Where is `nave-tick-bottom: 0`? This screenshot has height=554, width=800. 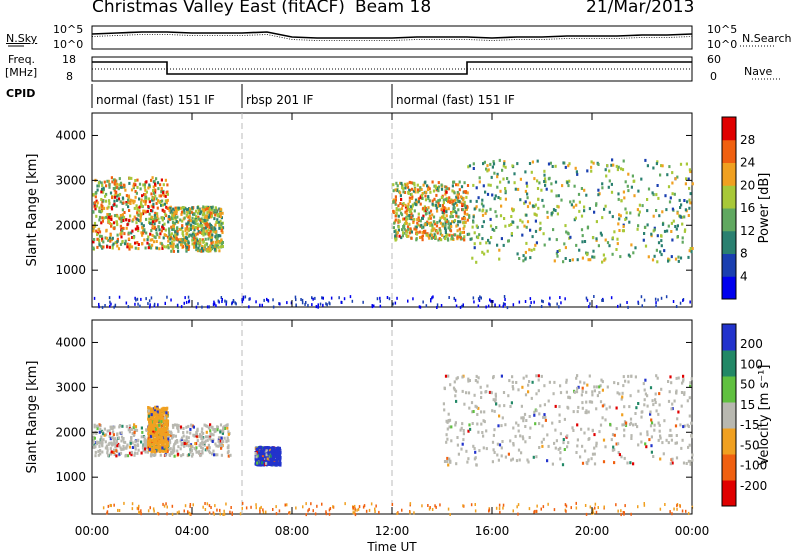
nave-tick-bottom: 0 is located at coordinates (713, 76).